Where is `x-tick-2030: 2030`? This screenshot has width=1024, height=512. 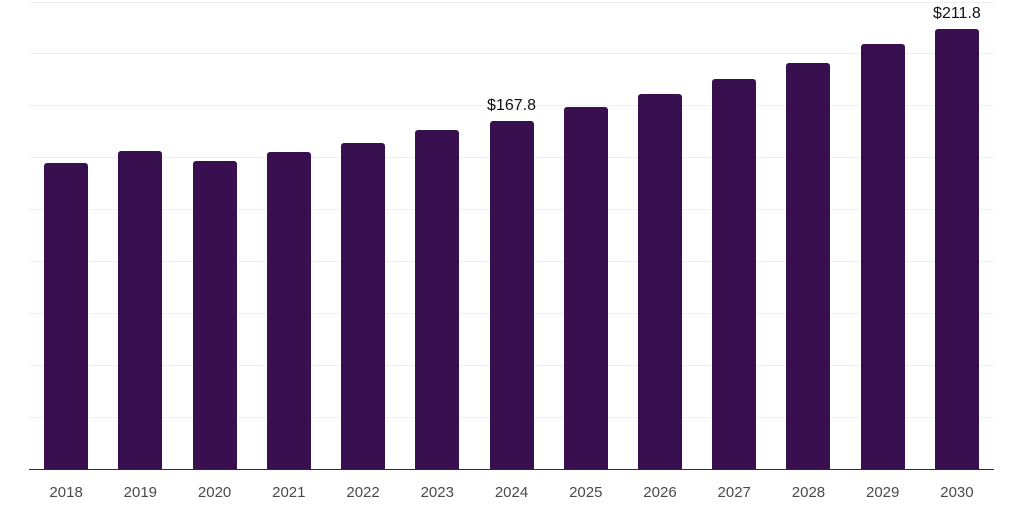 x-tick-2030: 2030 is located at coordinates (957, 492).